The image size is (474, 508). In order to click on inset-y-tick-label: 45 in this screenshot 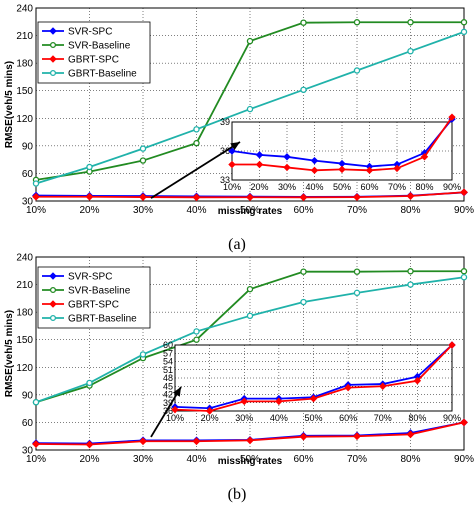, I will do `click(168, 386)`.